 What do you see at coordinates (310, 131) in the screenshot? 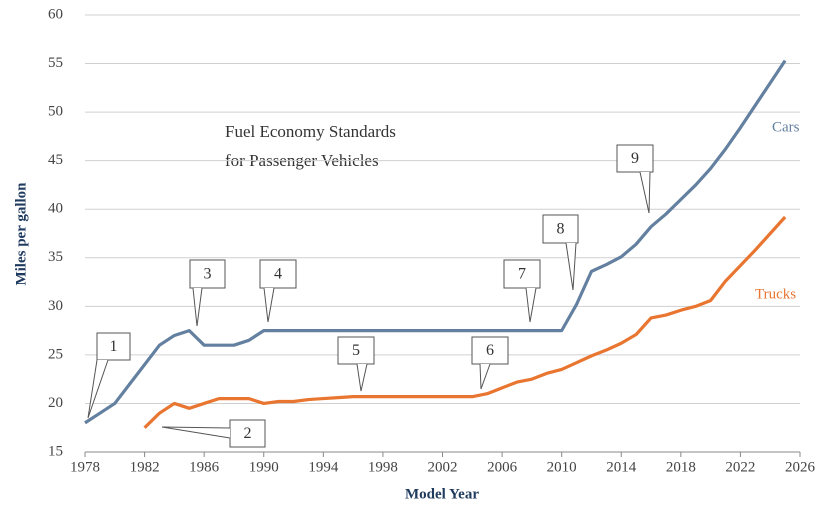
I see `chart-title: Fuel Economy Standards` at bounding box center [310, 131].